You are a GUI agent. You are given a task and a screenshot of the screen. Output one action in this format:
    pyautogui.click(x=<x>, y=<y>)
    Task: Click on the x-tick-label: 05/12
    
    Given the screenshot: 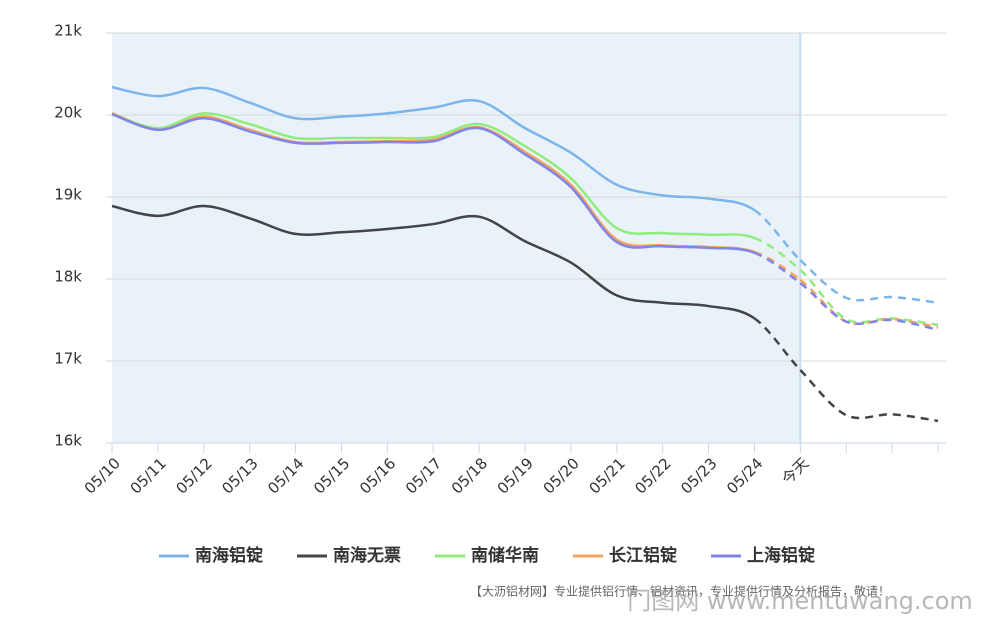 What is the action you would take?
    pyautogui.click(x=193, y=475)
    